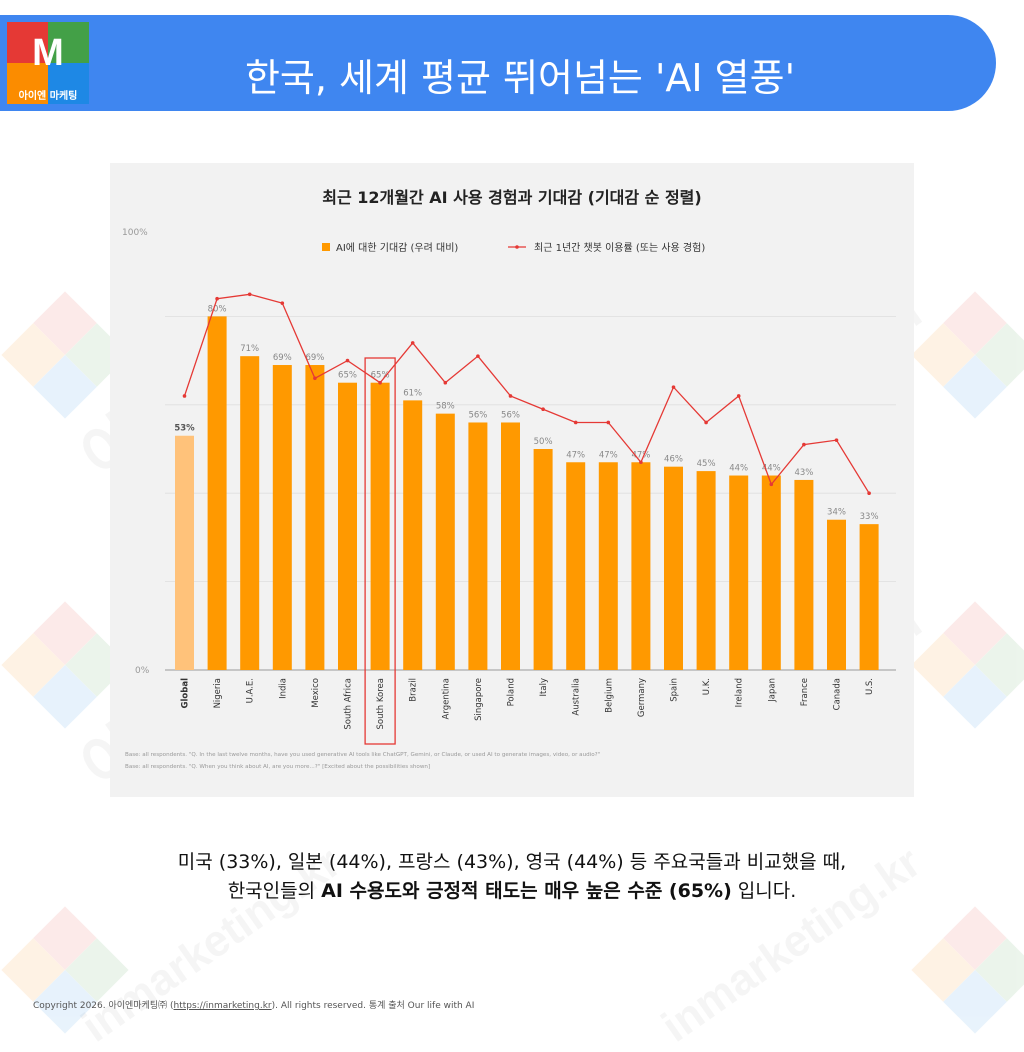  What do you see at coordinates (609, 695) in the screenshot?
I see `x-tick-label: Belgium` at bounding box center [609, 695].